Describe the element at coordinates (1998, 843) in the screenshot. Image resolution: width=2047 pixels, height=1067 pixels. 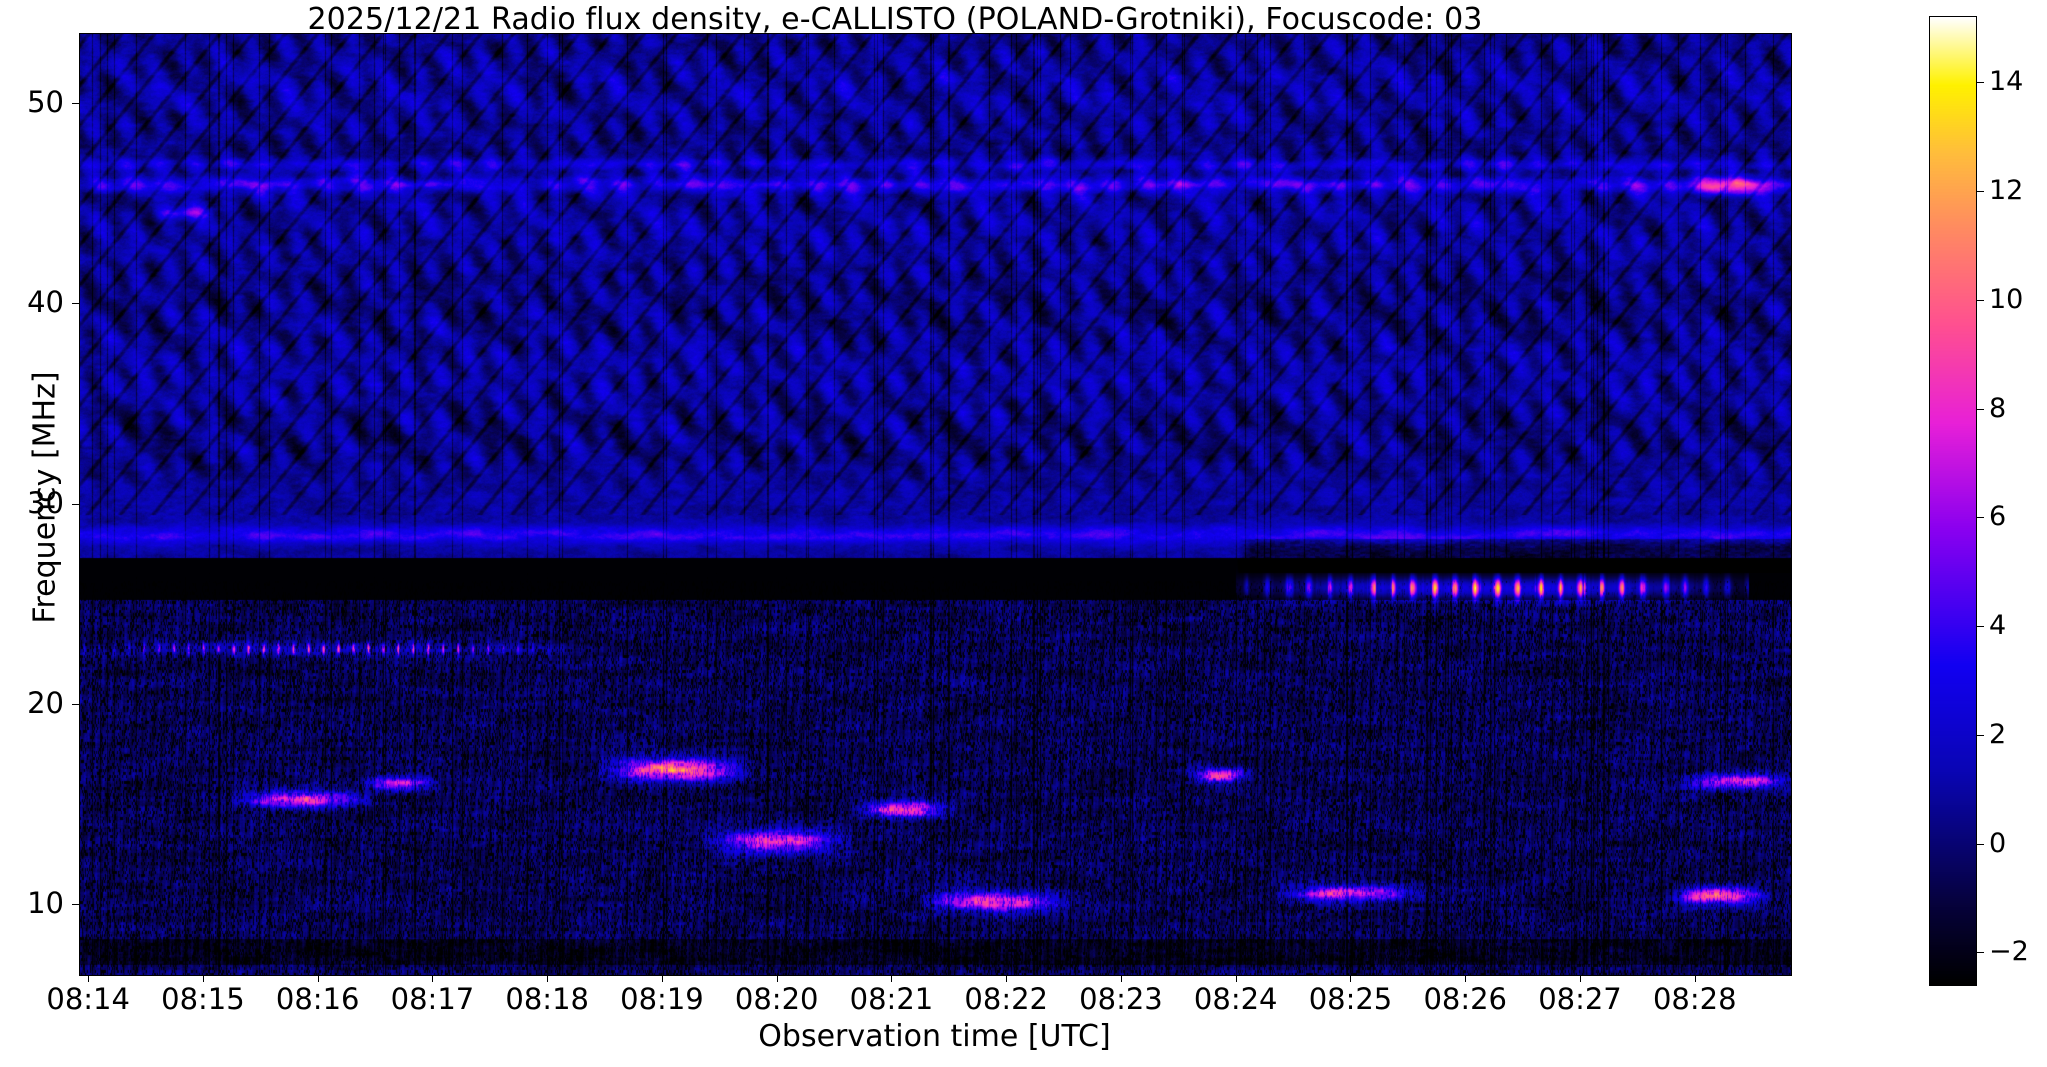
I see `colorbar-tick-label: 0` at that location.